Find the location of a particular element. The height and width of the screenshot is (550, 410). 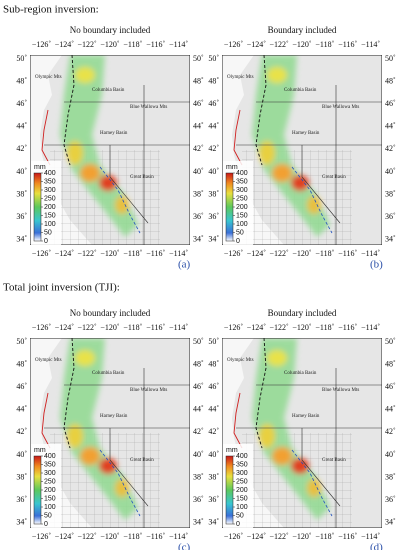

colorbar-label: 0 is located at coordinates (46, 241).